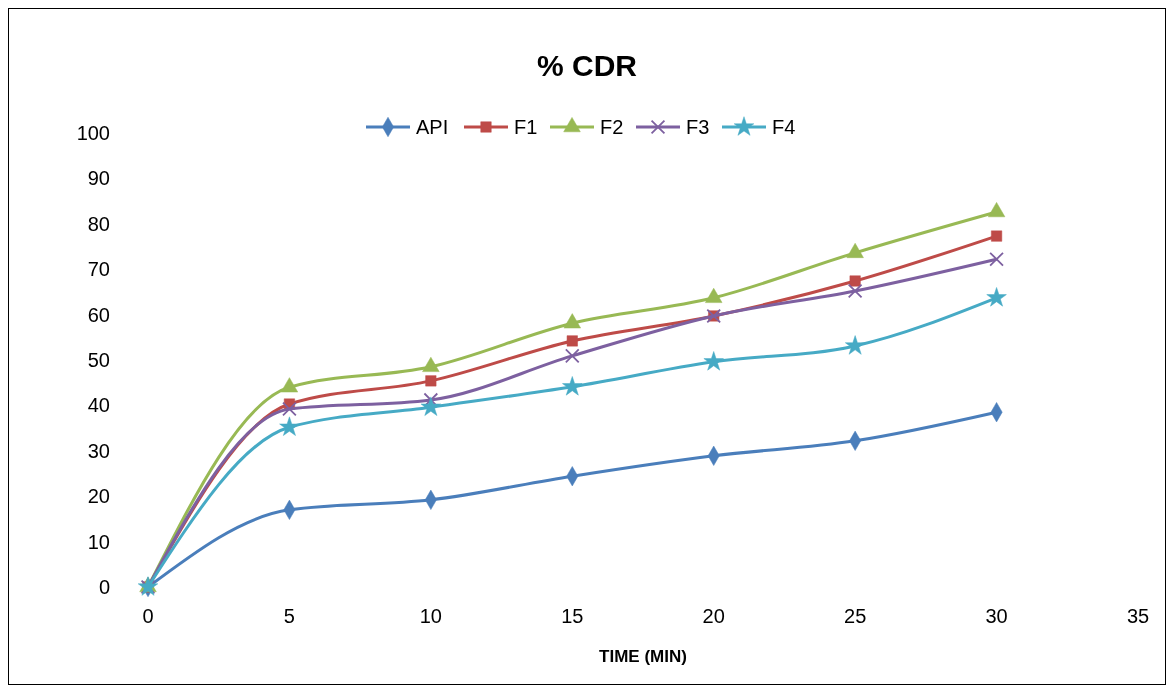 The height and width of the screenshot is (693, 1174). I want to click on x-tick-label: 5, so click(289, 616).